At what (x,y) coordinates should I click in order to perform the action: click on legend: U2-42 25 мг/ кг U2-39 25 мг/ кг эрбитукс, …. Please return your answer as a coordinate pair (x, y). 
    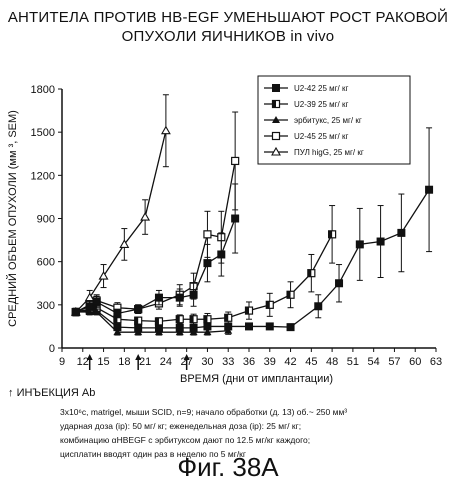
    Looking at the image, I should click on (334, 120).